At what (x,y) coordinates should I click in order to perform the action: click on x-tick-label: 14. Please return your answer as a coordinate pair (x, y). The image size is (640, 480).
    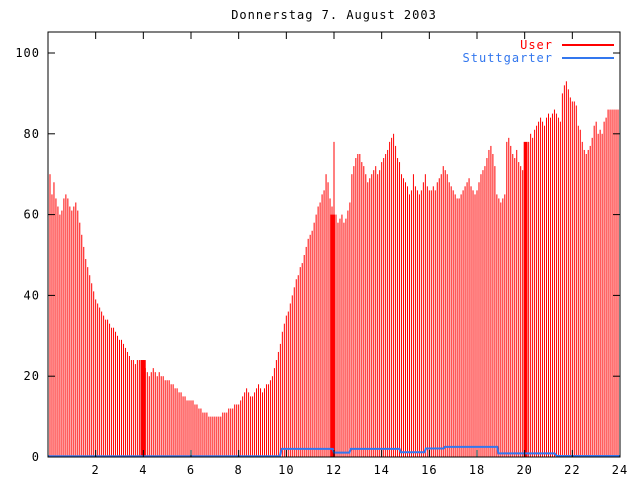
    Looking at the image, I should click on (381, 470).